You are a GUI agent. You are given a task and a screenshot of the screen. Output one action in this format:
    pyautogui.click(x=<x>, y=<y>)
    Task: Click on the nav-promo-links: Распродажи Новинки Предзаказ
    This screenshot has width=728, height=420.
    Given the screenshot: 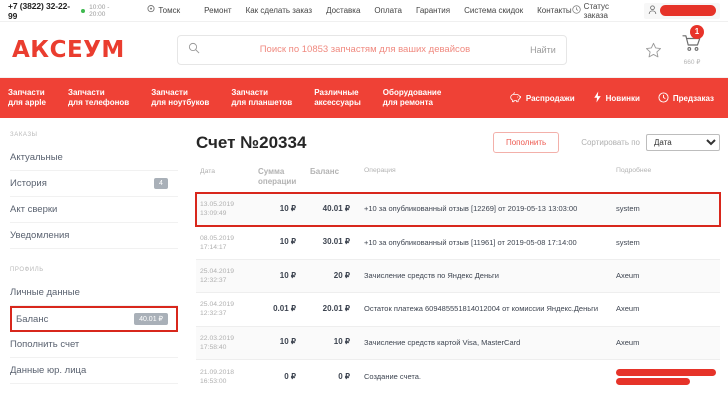 What is the action you would take?
    pyautogui.click(x=615, y=98)
    